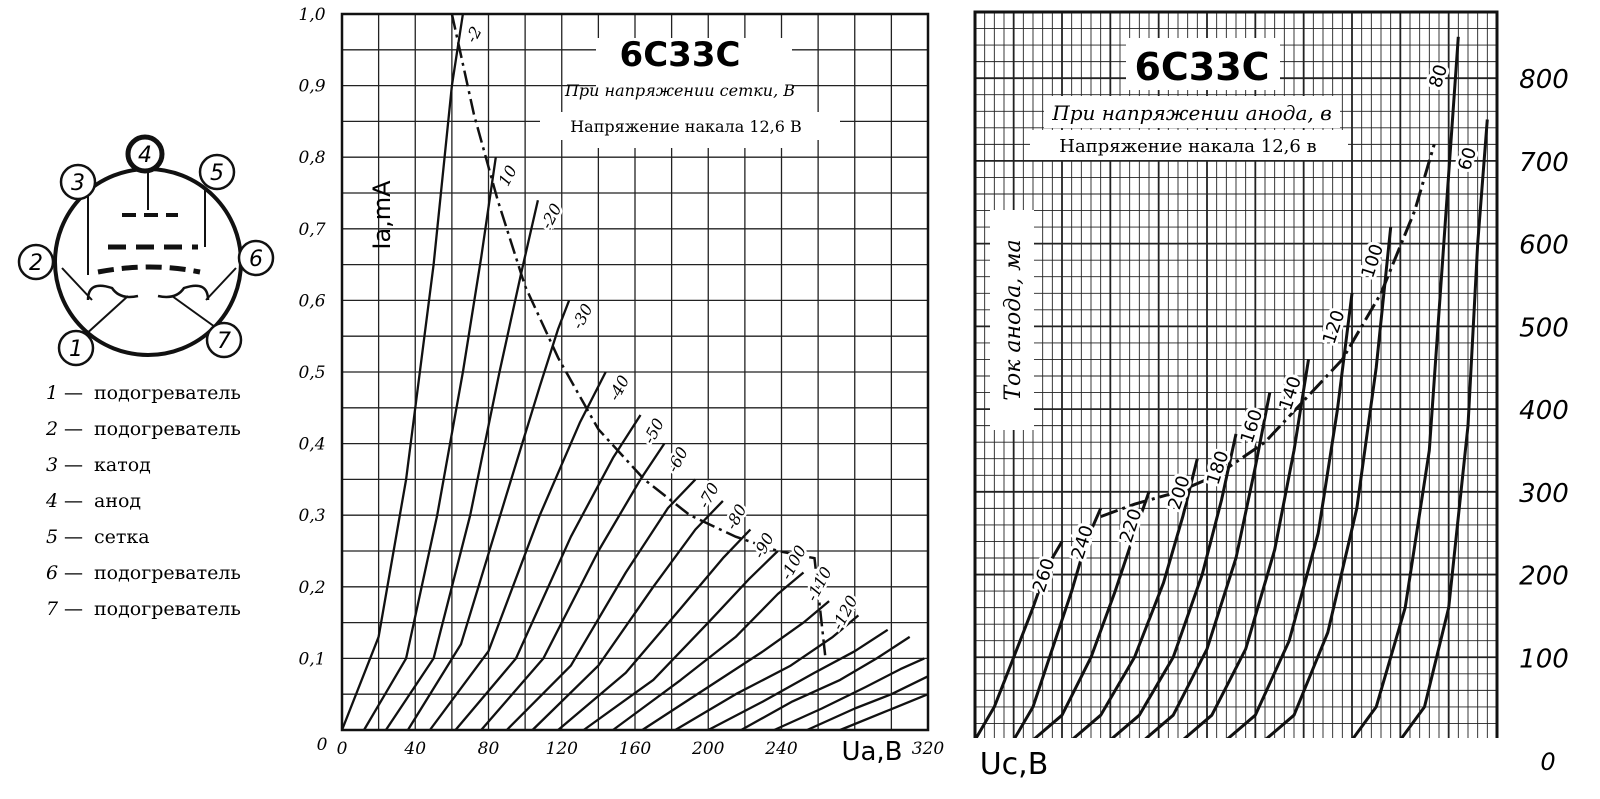 This screenshot has height=799, width=1600. I want to click on chart1-curve--10, so click(430, 444).